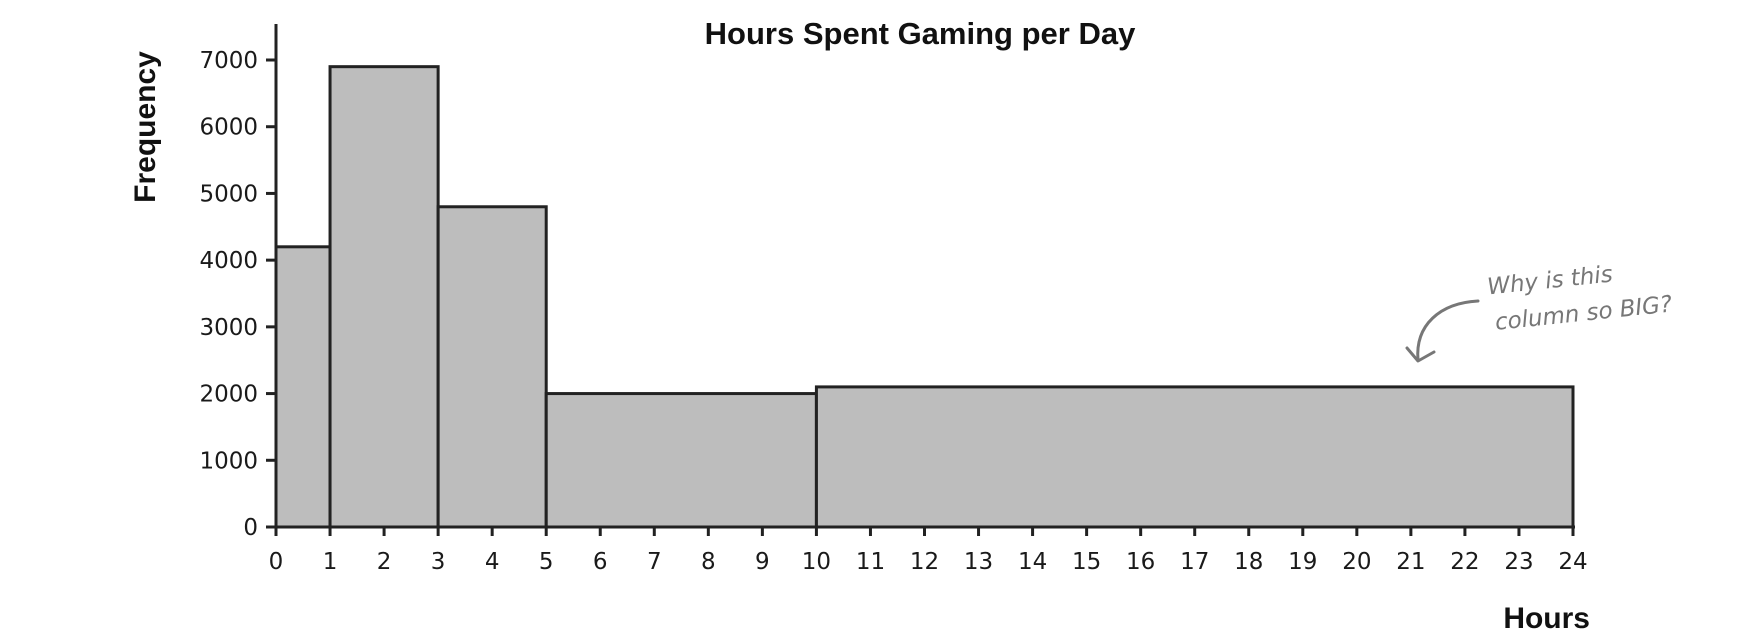  Describe the element at coordinates (1032, 562) in the screenshot. I see `x-tick-label: 14` at that location.